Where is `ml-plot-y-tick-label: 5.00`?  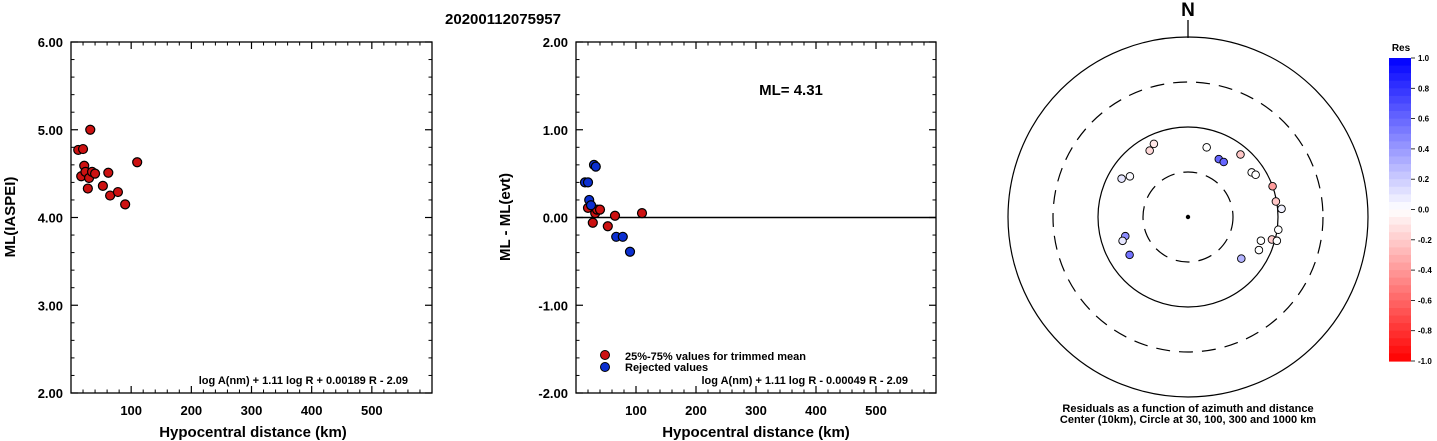 ml-plot-y-tick-label: 5.00 is located at coordinates (50, 130).